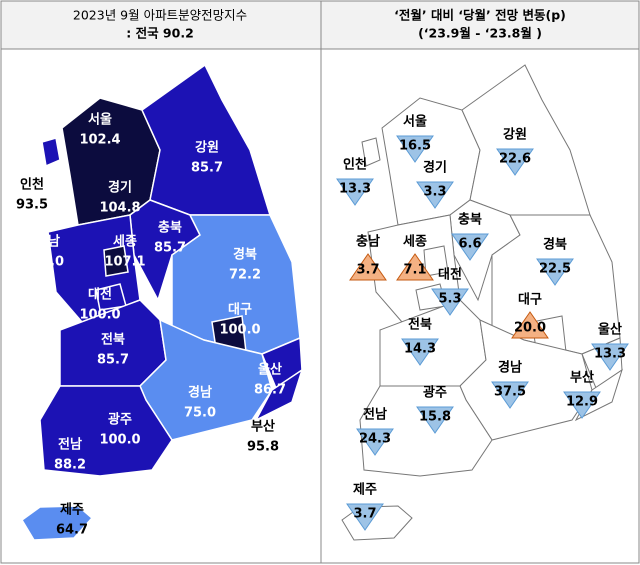 The width and height of the screenshot is (640, 565). I want to click on region-value: 85.0, so click(48, 262).